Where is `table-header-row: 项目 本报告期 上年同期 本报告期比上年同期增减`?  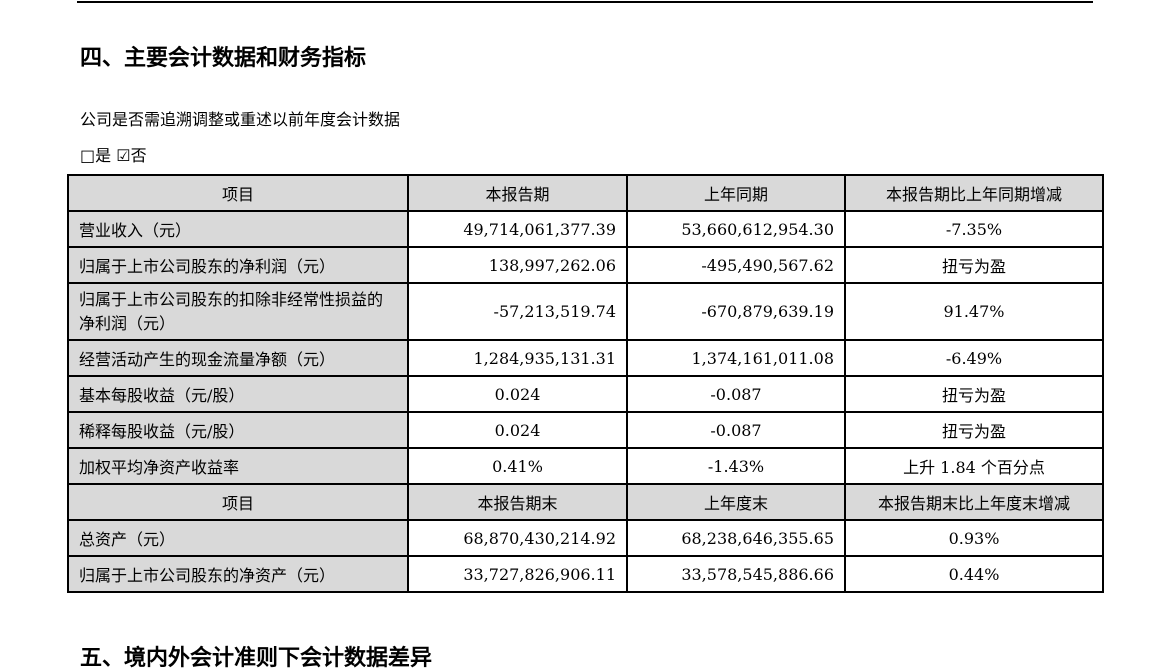
table-header-row: 项目 本报告期 上年同期 本报告期比上年同期增减 is located at coordinates (585, 193).